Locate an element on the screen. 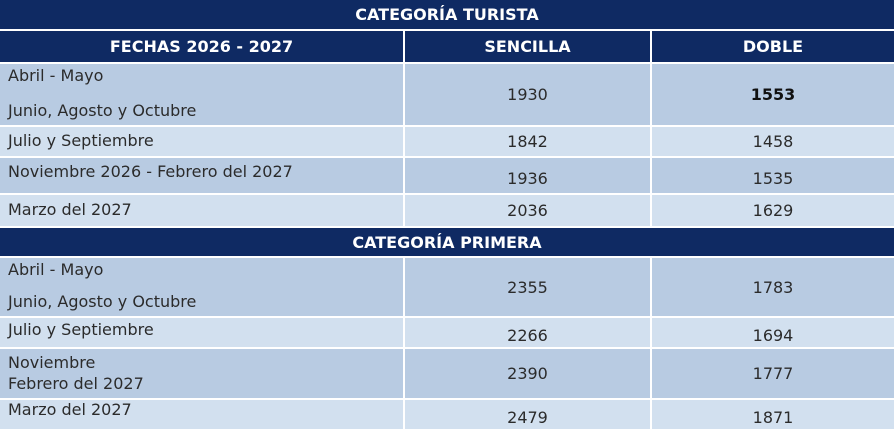  table-row: Noviembre Febrero del 2027 2390 1777 is located at coordinates (447, 374).